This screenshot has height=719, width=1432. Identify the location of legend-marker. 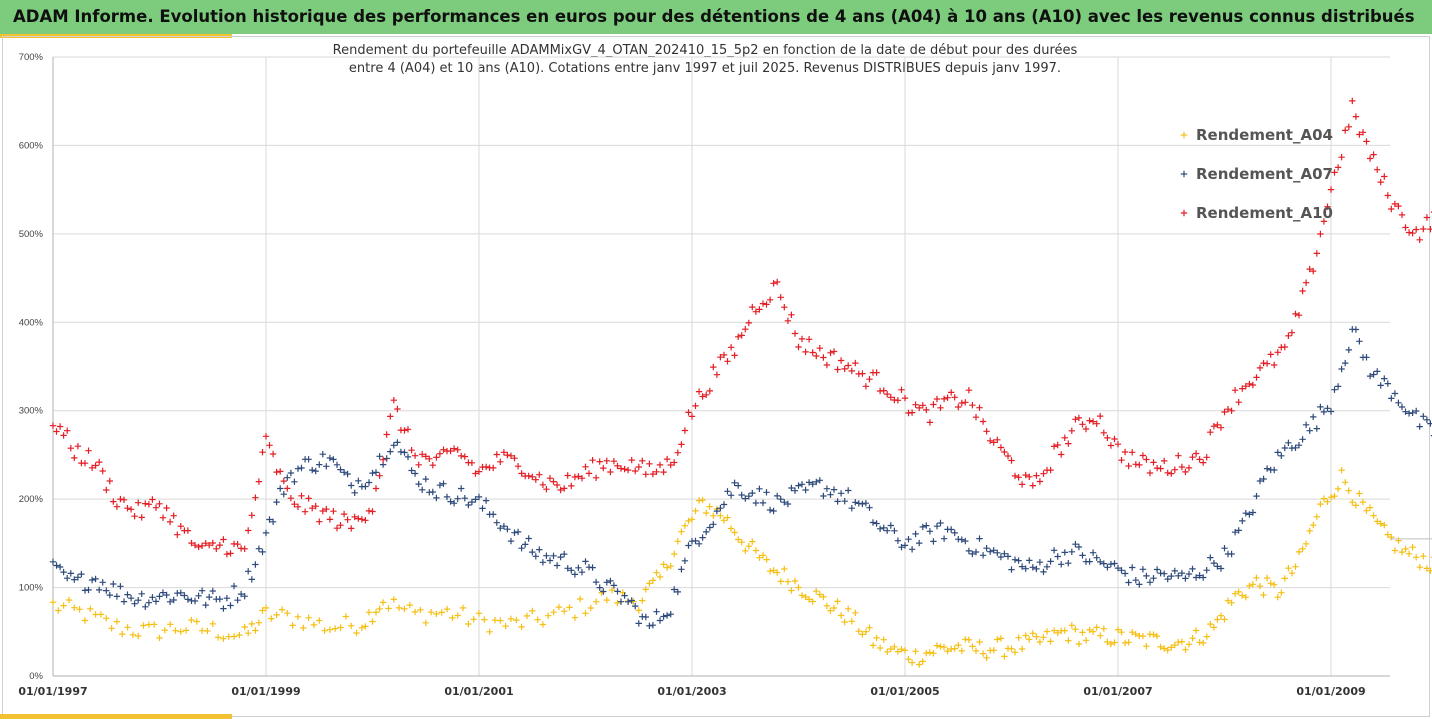
(1184, 213).